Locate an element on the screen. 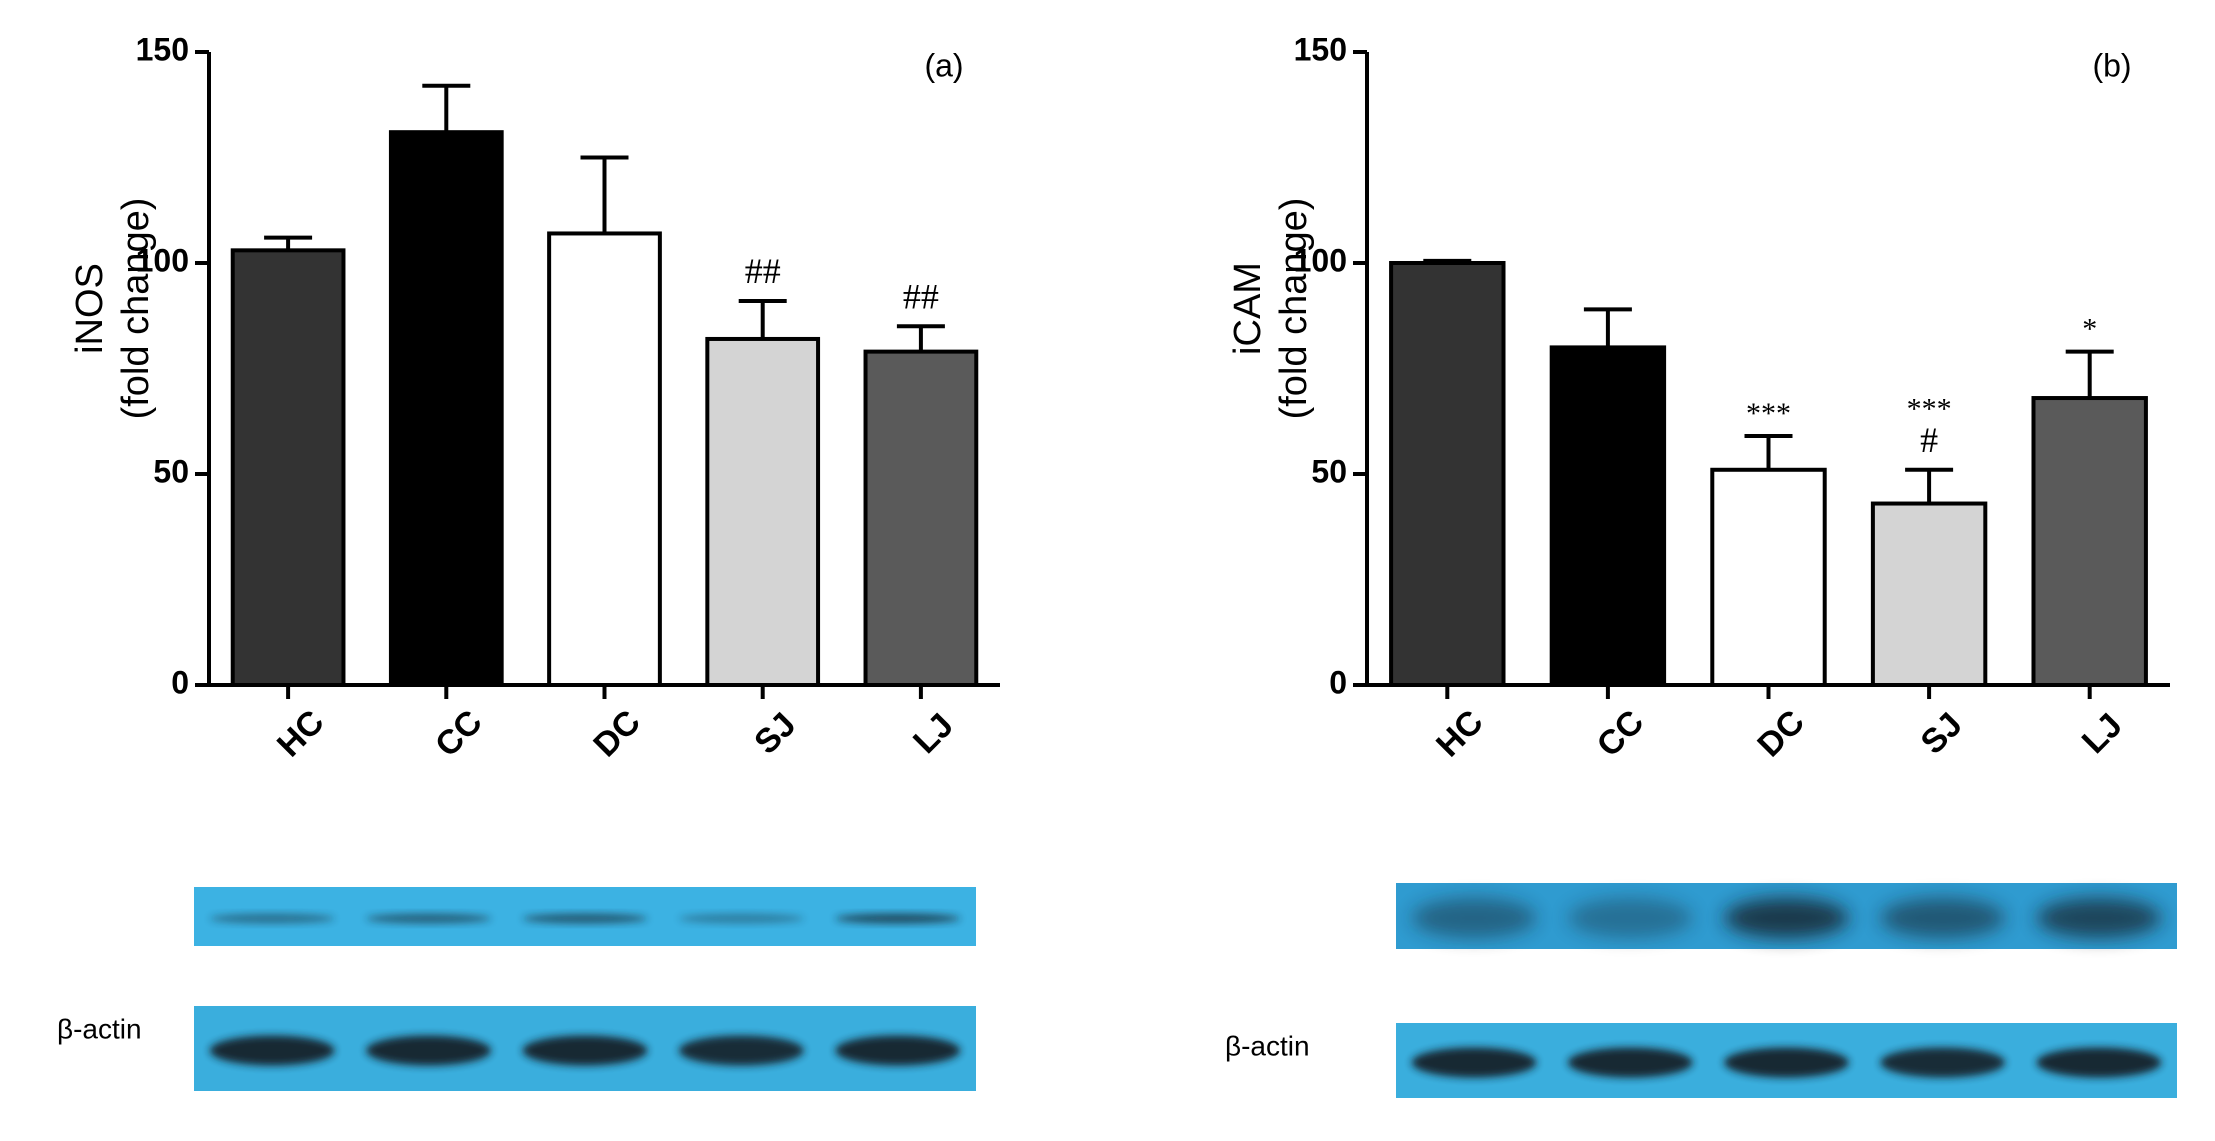  significance-mark: # is located at coordinates (1929, 440).